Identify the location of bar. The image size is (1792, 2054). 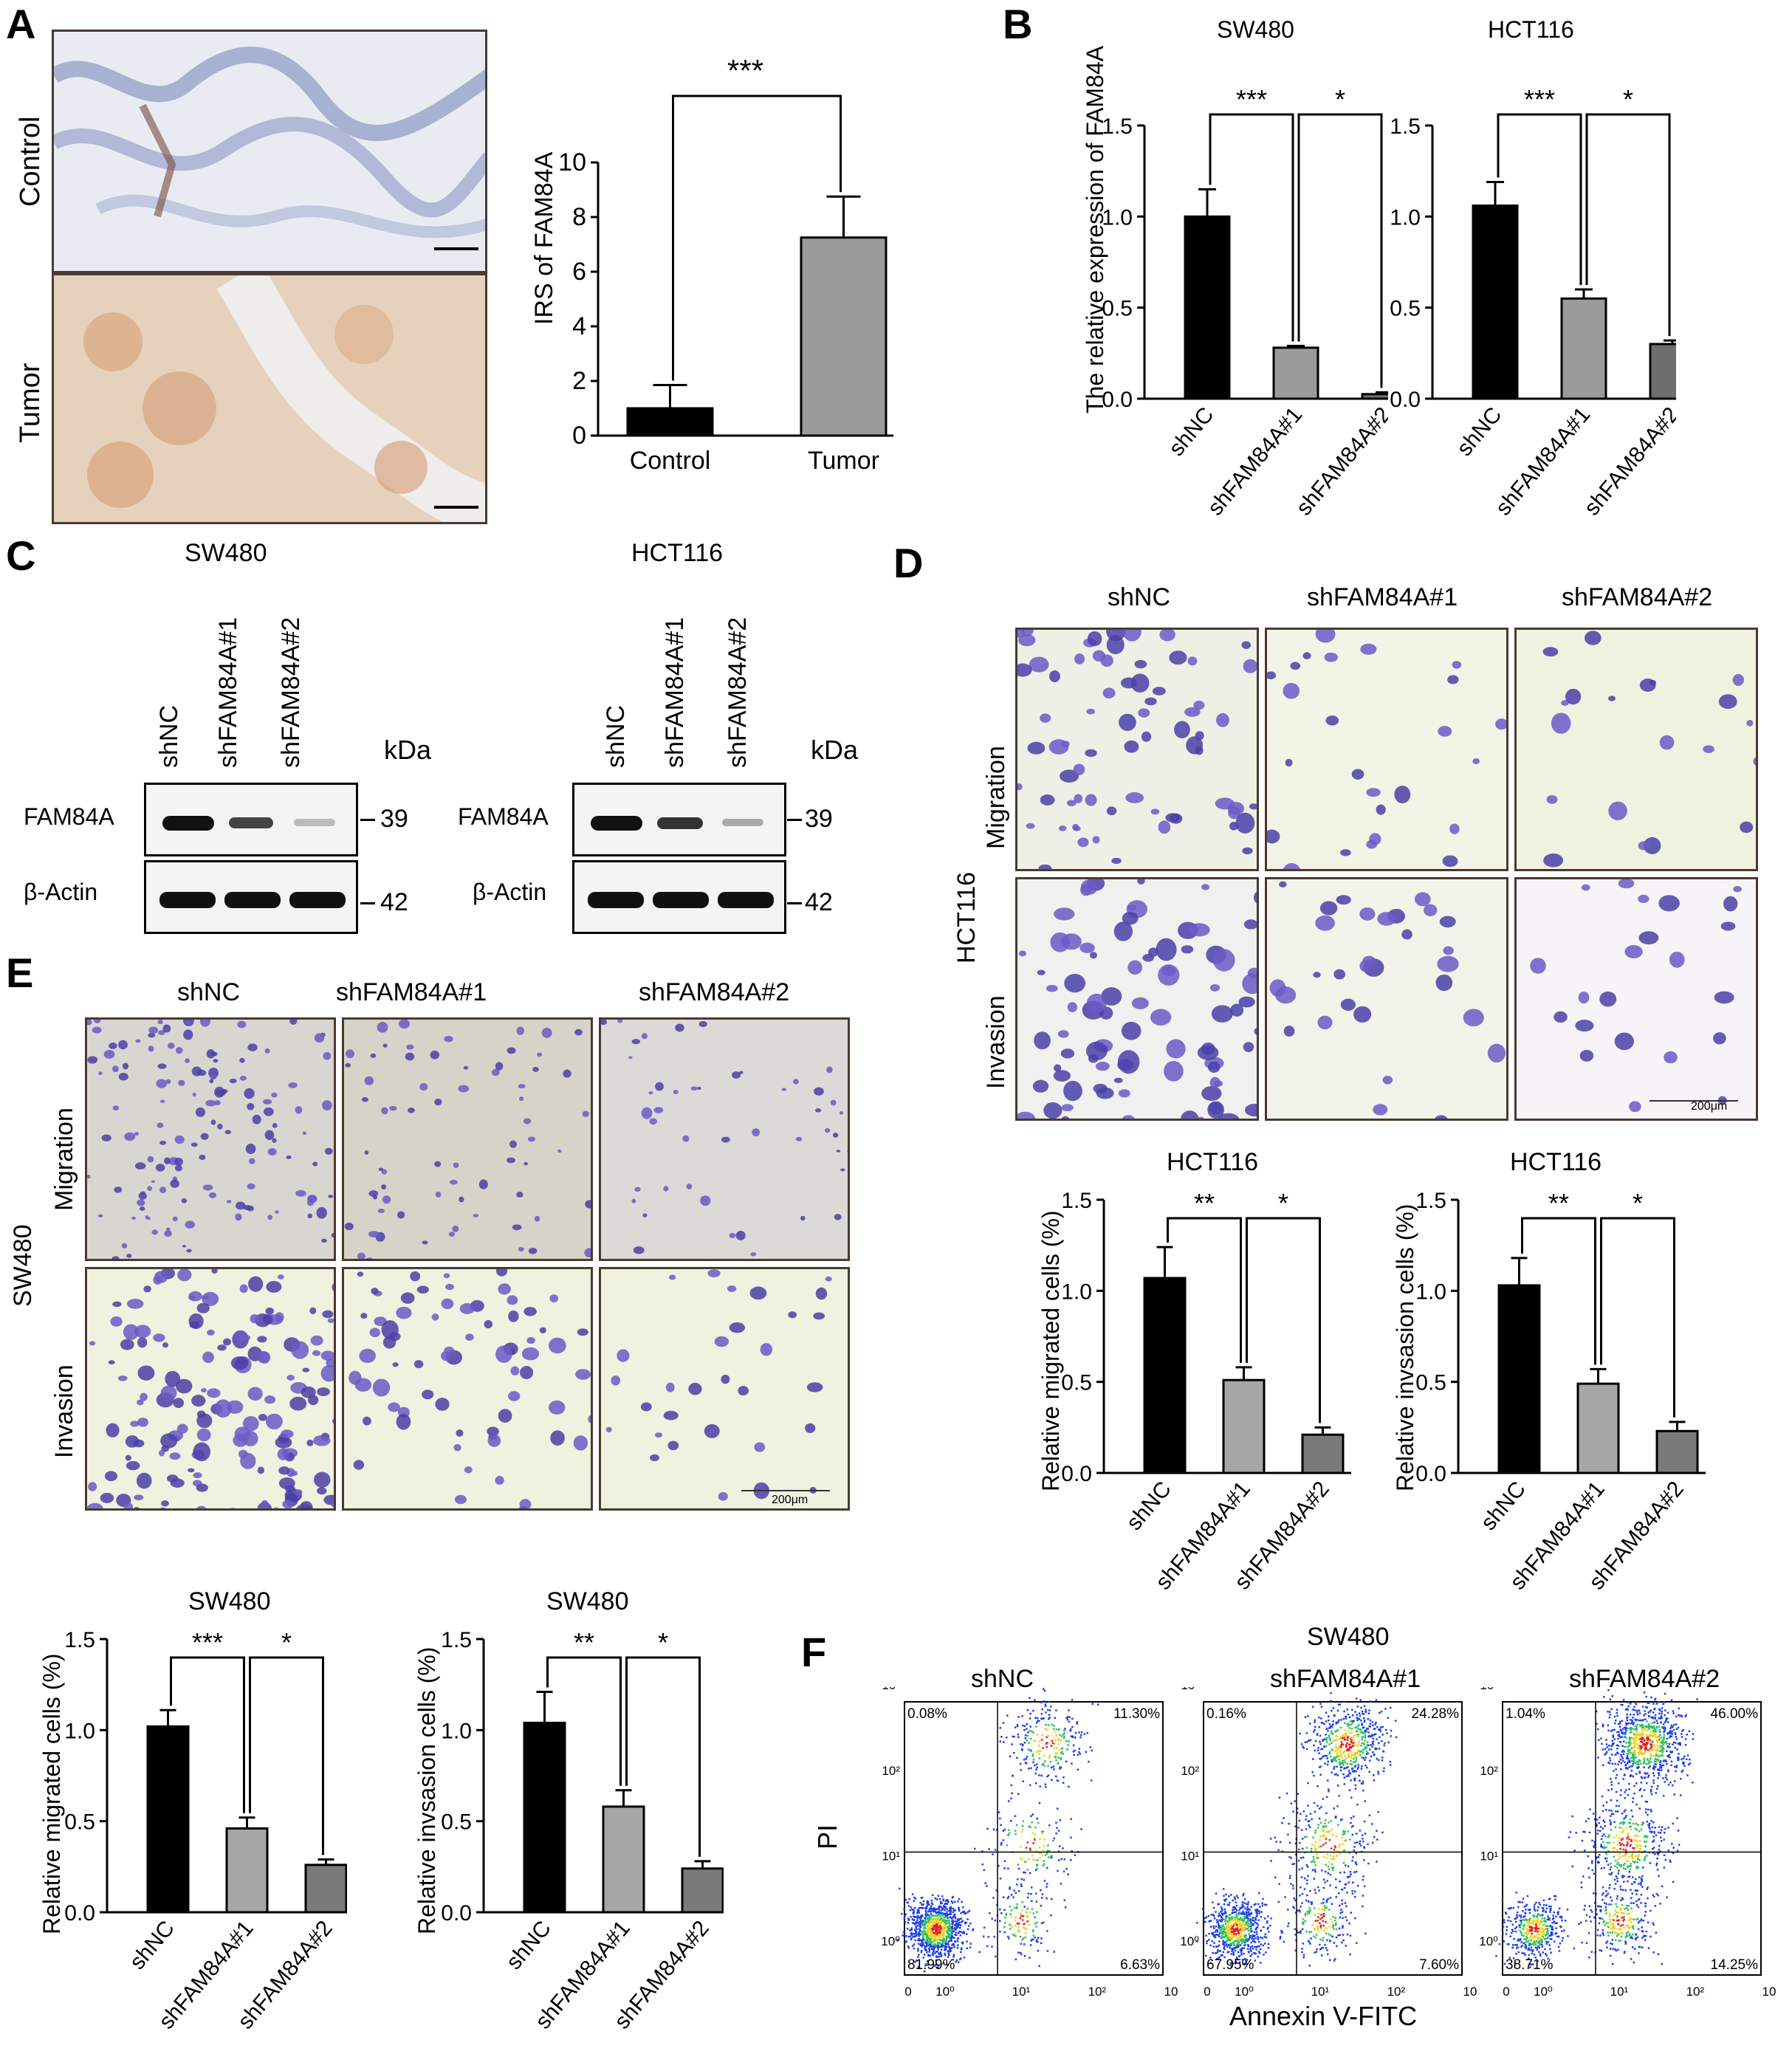
(168, 1819).